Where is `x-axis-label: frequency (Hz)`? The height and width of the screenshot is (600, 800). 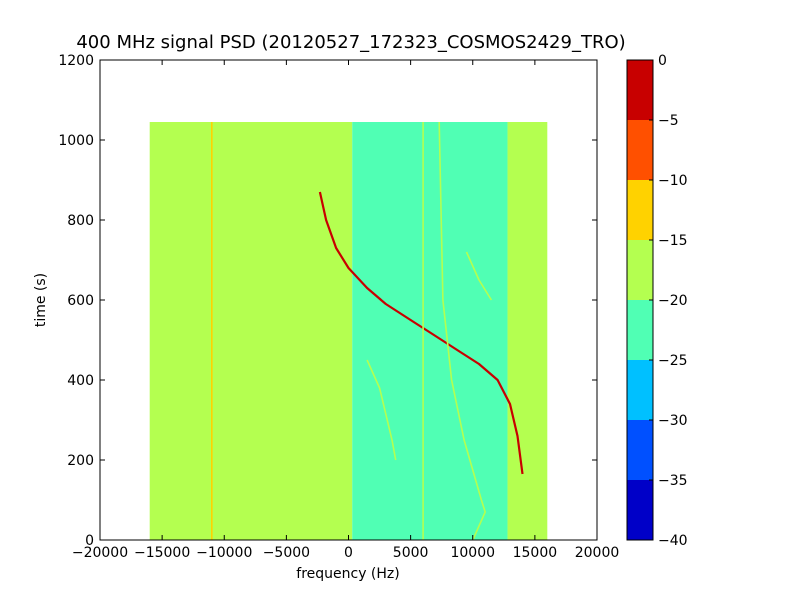 x-axis-label: frequency (Hz) is located at coordinates (347, 574).